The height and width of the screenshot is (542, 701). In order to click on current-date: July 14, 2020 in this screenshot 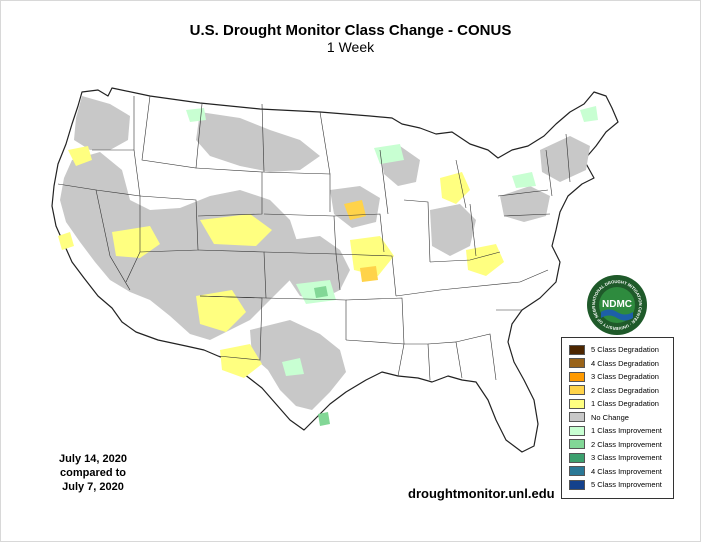, I will do `click(93, 459)`.